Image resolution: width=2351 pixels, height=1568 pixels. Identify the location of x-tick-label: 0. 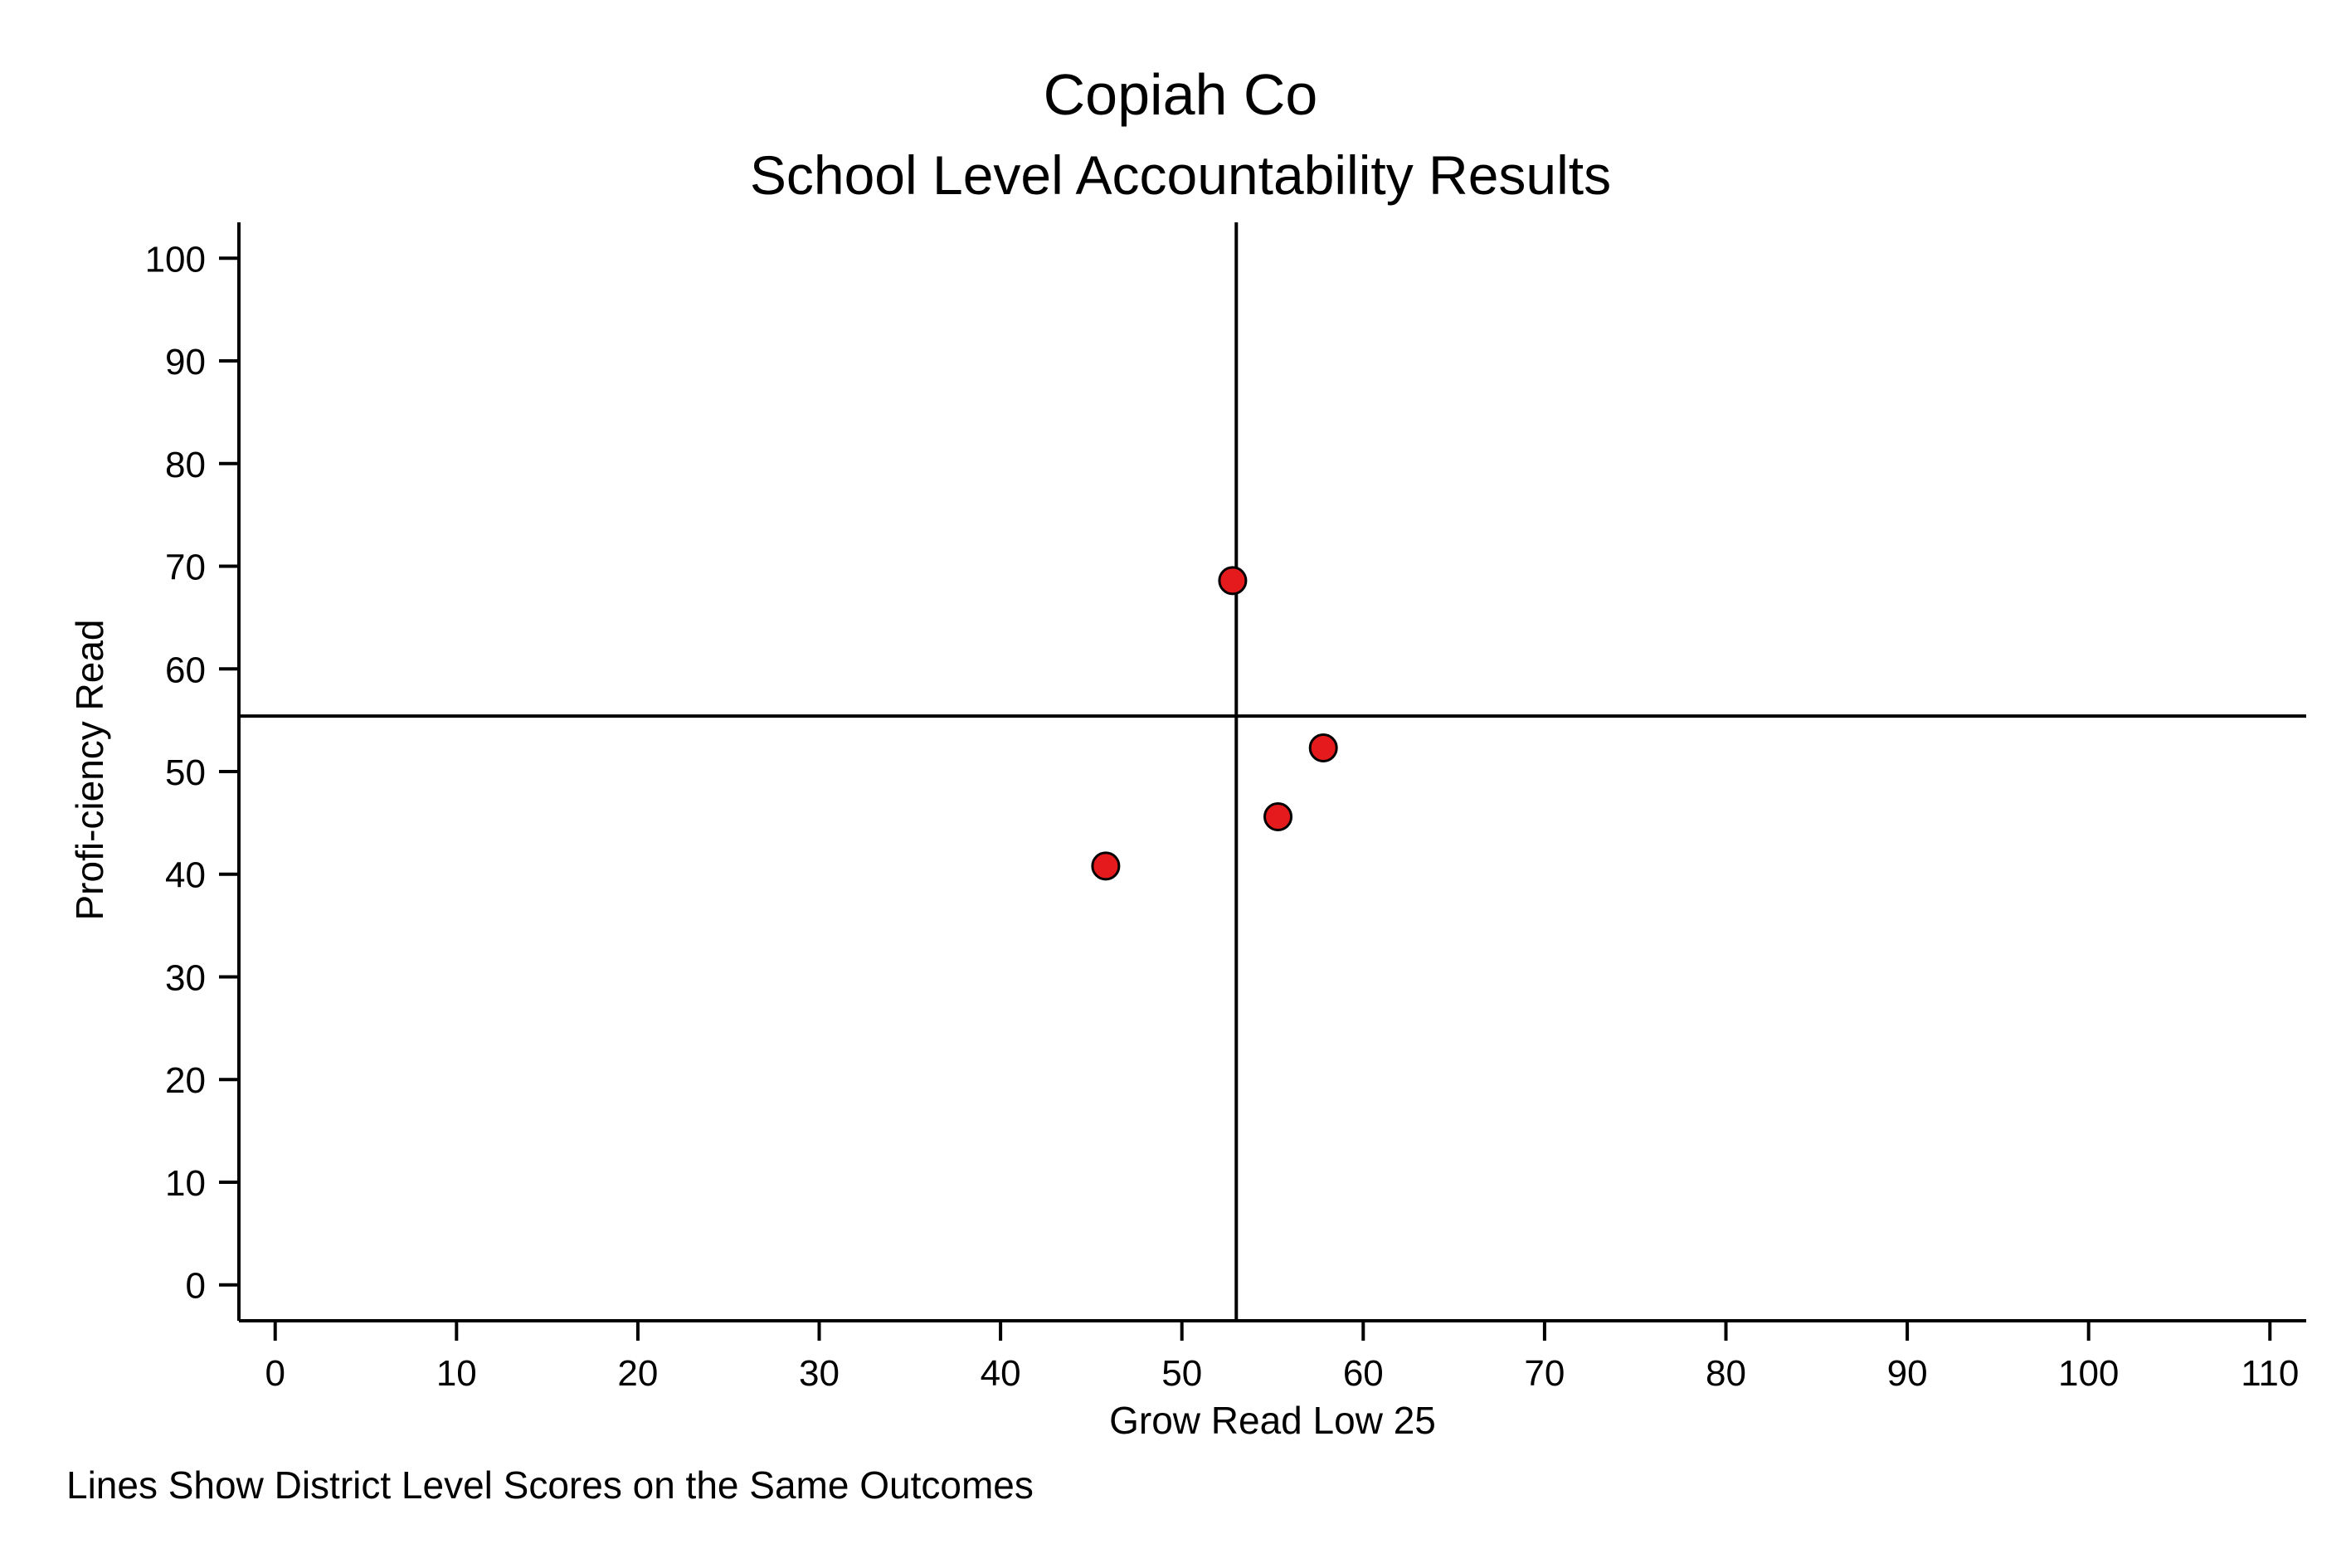
(275, 1373).